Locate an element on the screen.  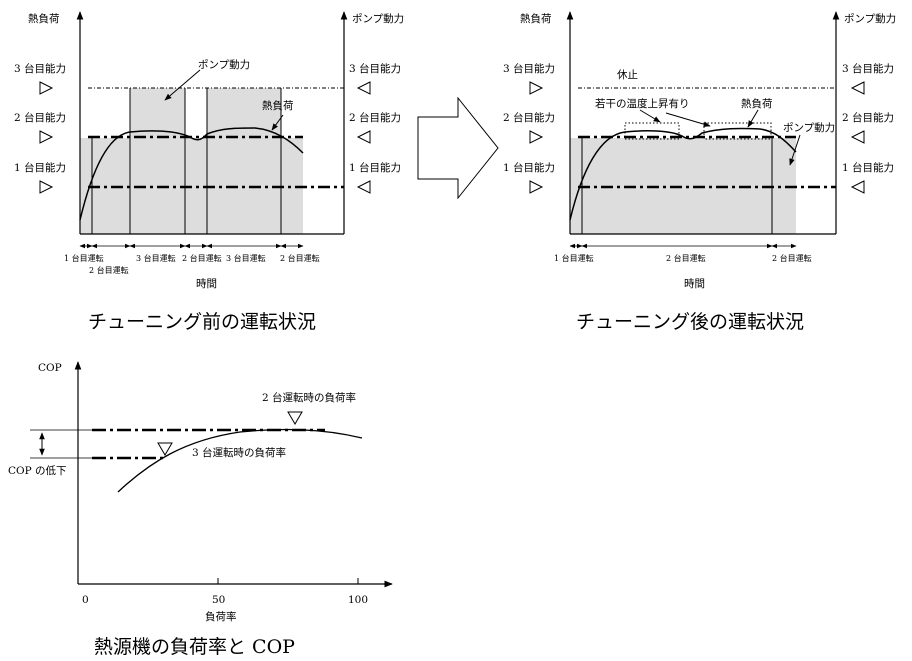
y-left-label-after: 熱負荷 is located at coordinates (536, 18).